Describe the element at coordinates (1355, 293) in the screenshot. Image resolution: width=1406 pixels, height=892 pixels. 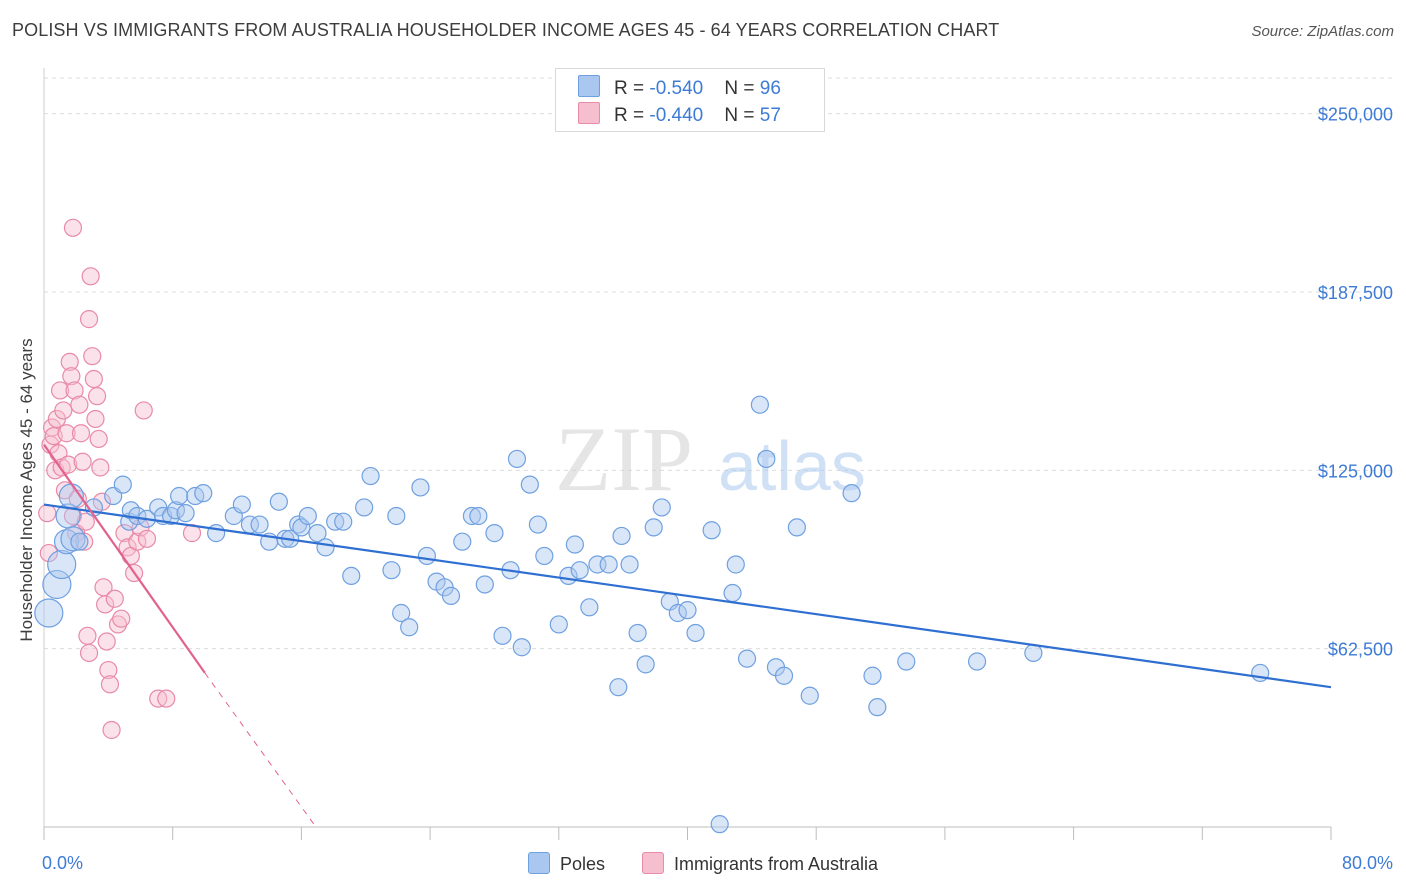
I see `y-tick-label: $187,500` at that location.